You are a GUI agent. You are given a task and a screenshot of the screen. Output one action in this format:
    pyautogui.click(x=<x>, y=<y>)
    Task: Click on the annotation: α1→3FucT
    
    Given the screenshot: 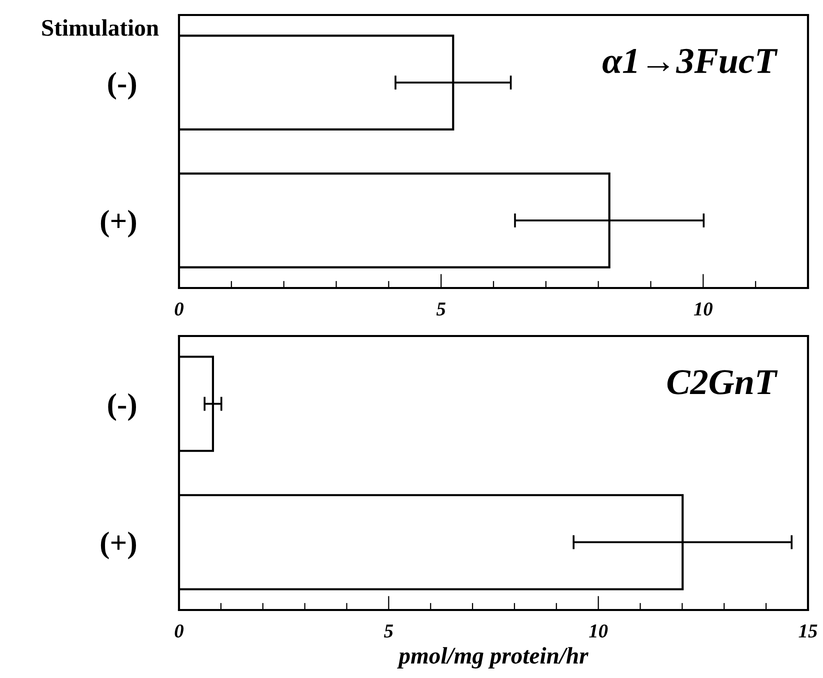 What is the action you would take?
    pyautogui.click(x=690, y=61)
    